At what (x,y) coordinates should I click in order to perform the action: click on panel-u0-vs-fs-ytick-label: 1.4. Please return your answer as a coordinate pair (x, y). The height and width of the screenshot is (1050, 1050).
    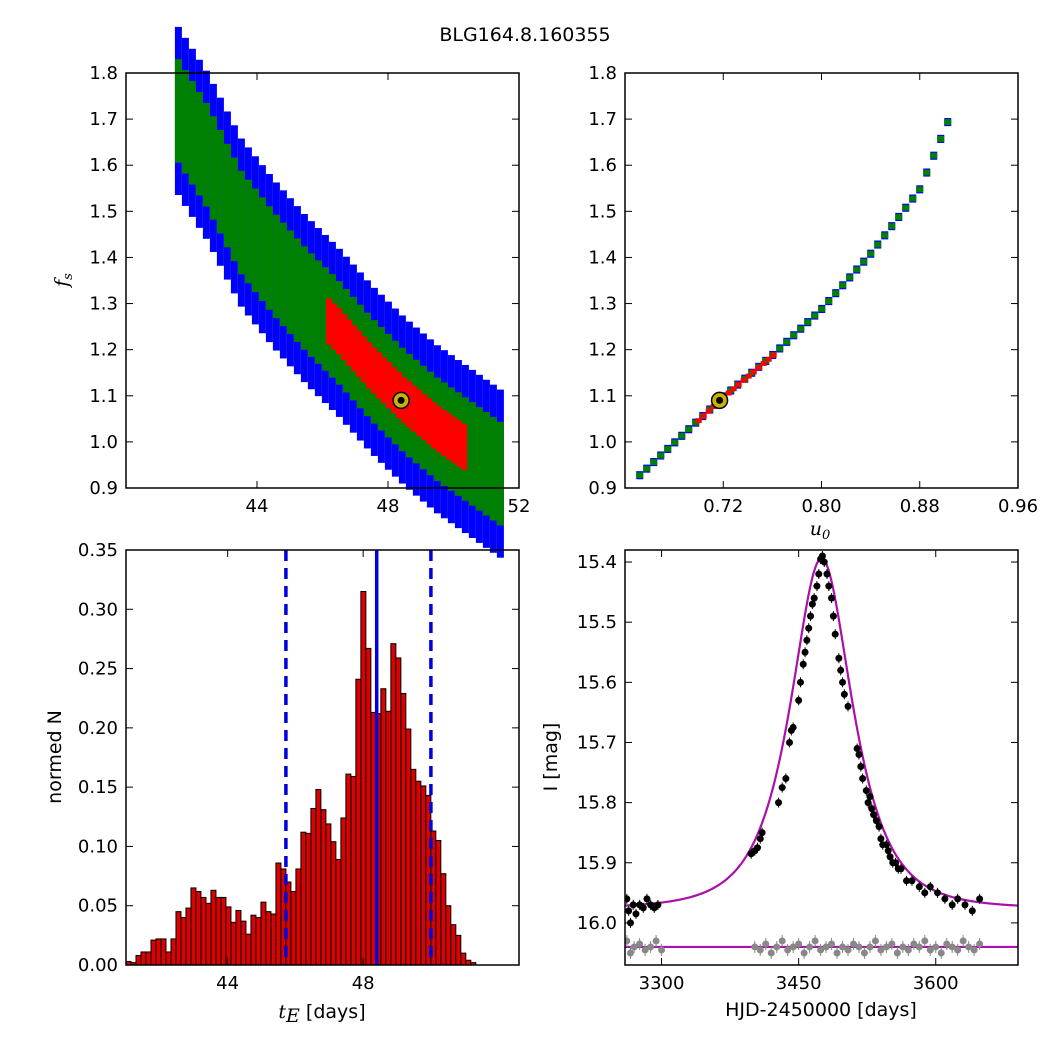
    Looking at the image, I should click on (602, 257).